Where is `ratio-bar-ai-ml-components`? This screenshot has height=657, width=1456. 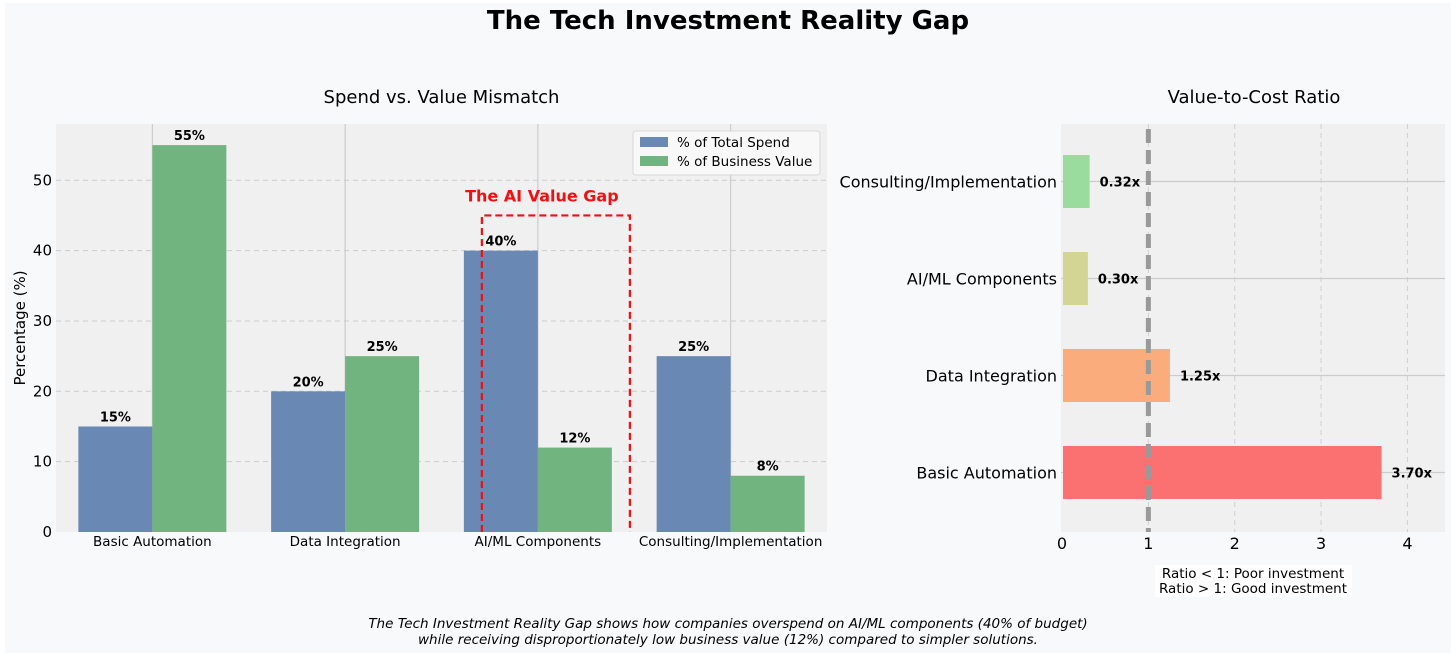
ratio-bar-ai-ml-components is located at coordinates (1075, 278).